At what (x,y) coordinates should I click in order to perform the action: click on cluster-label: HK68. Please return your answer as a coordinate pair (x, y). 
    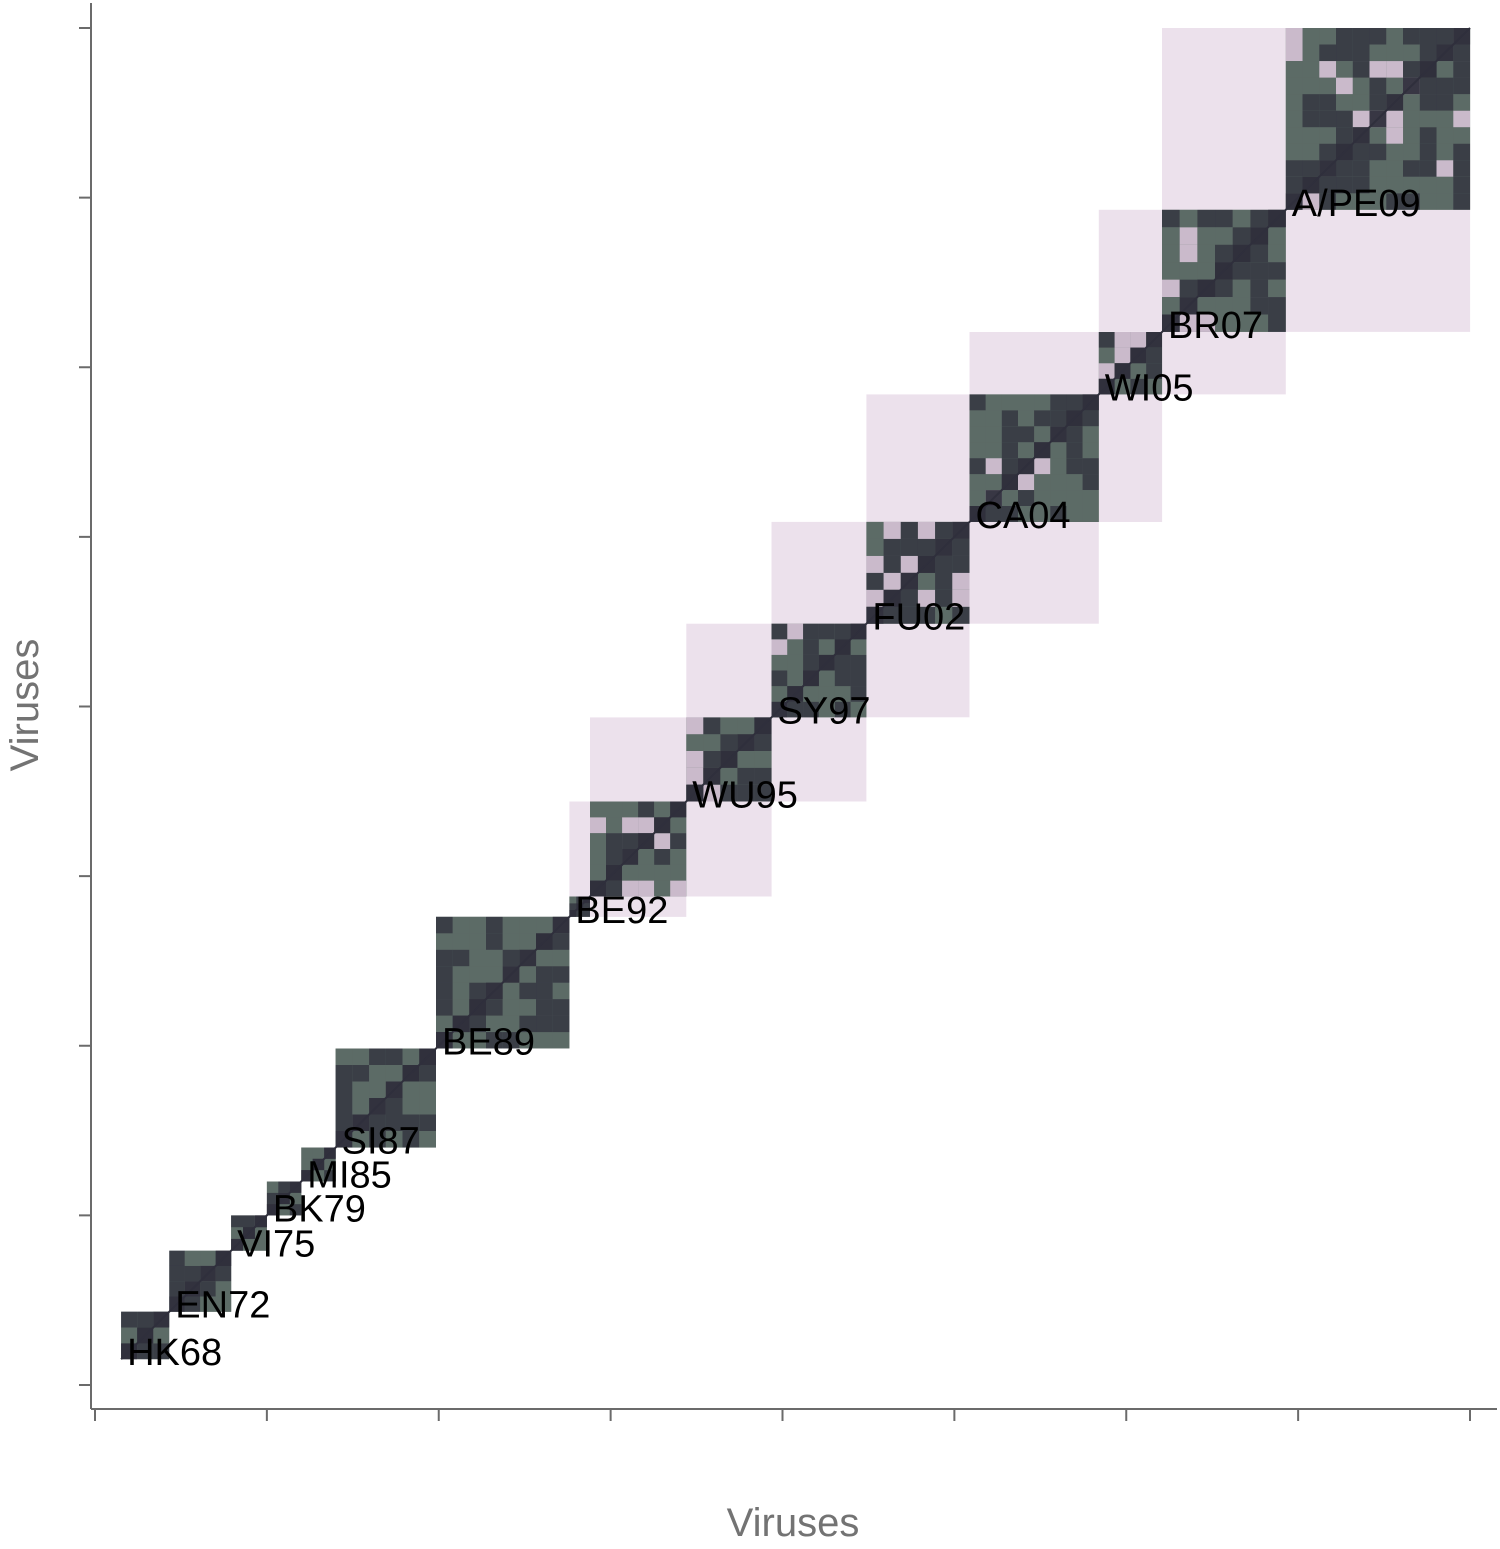
    Looking at the image, I should click on (174, 1353).